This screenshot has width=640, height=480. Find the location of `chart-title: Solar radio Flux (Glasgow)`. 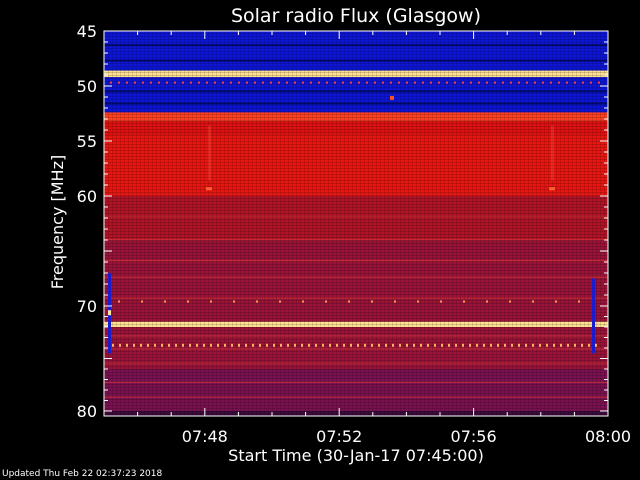

chart-title: Solar radio Flux (Glasgow) is located at coordinates (356, 16).